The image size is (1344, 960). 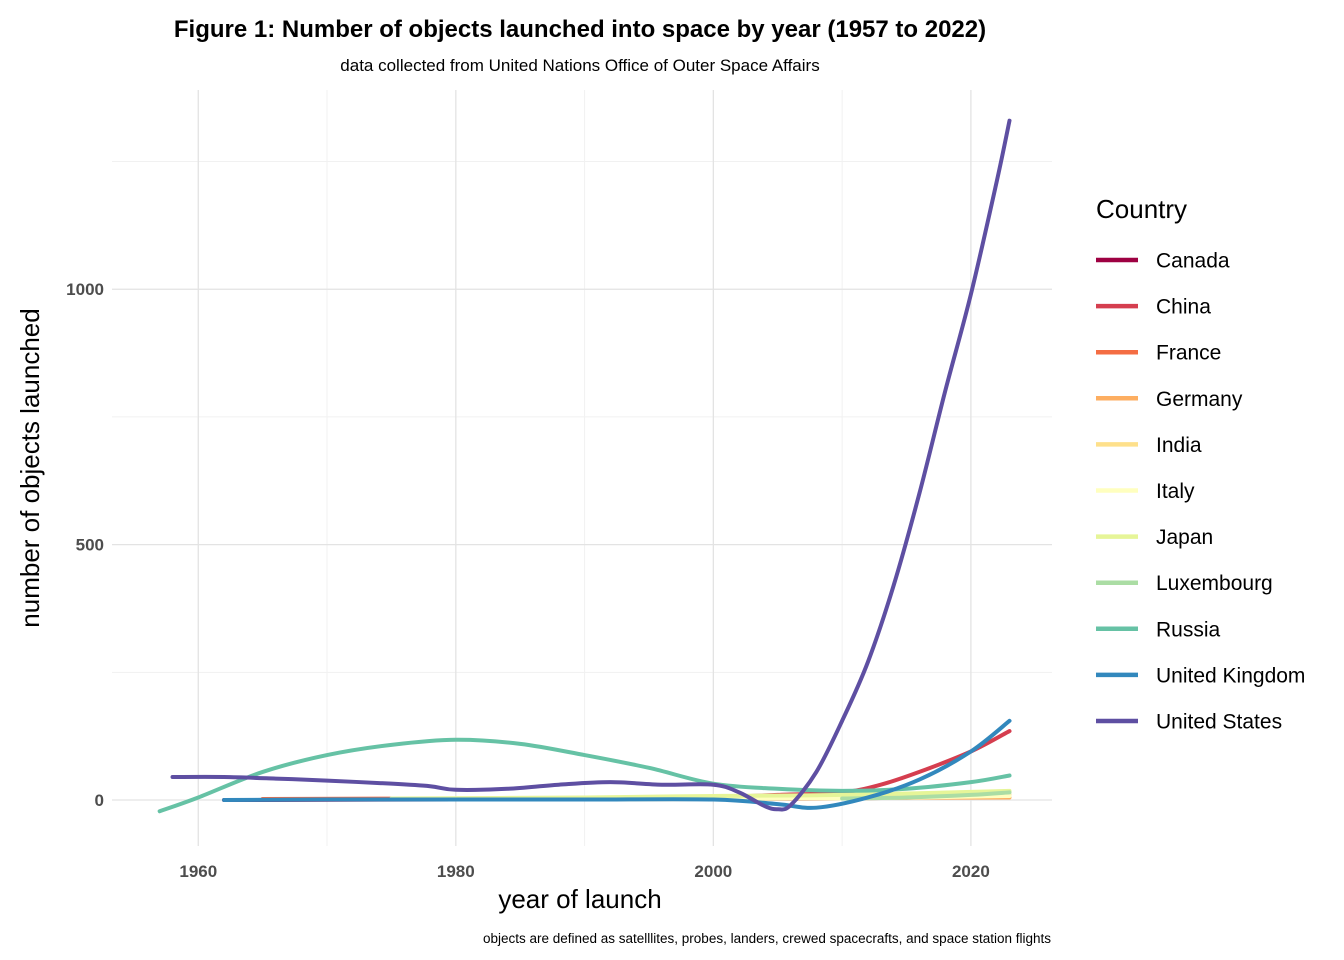 I want to click on legend-item-canada: Canada, so click(x=1163, y=261).